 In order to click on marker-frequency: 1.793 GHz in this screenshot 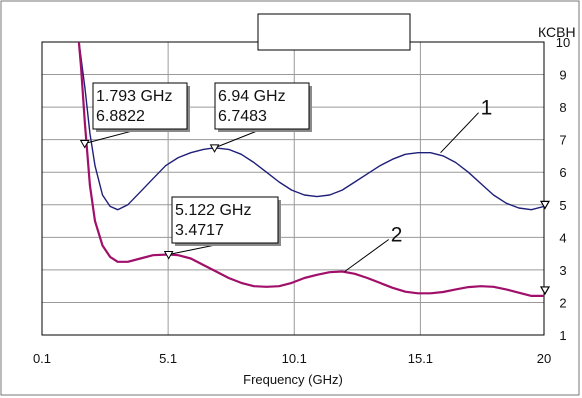, I will do `click(134, 96)`.